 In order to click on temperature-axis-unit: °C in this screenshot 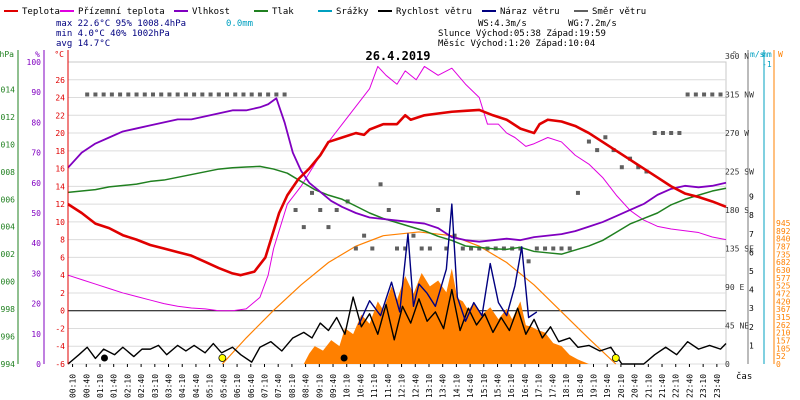, I will do `click(59, 54)`.